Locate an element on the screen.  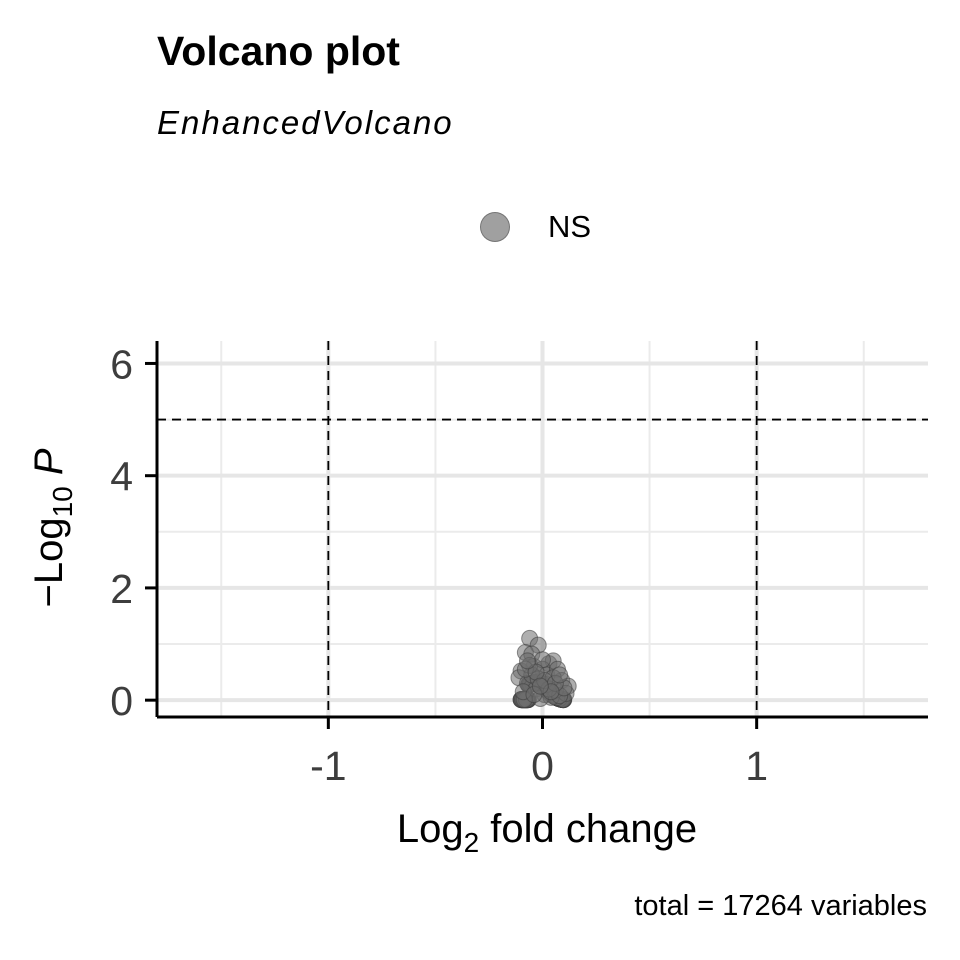
x-tick-label: -1 is located at coordinates (328, 766).